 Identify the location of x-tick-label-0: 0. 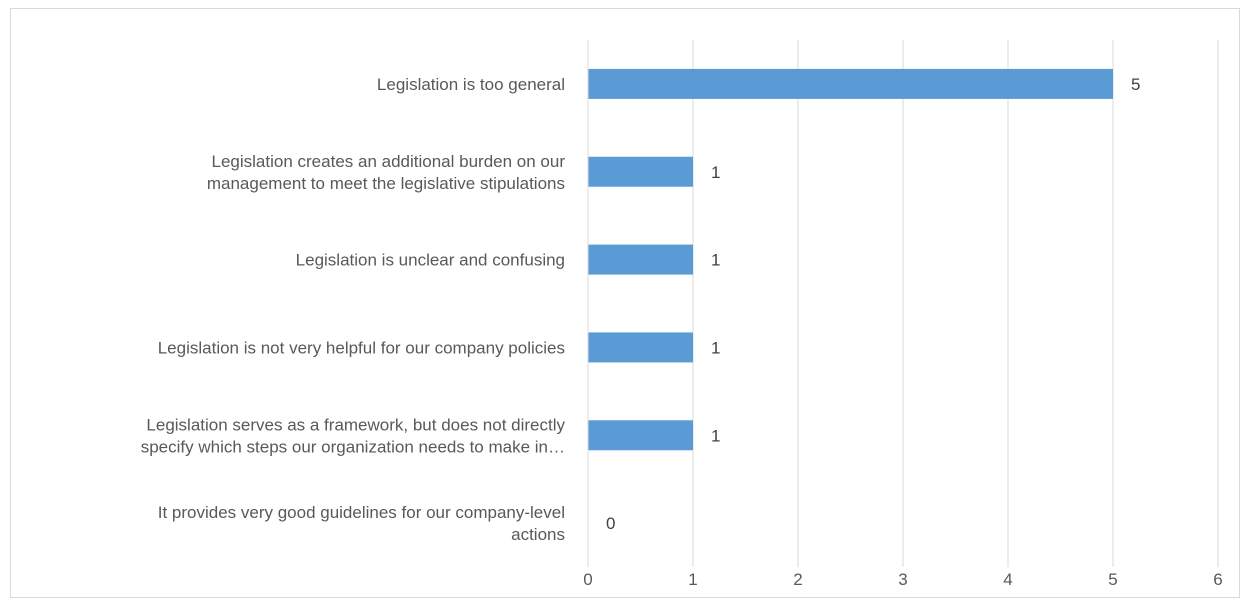
(587, 579).